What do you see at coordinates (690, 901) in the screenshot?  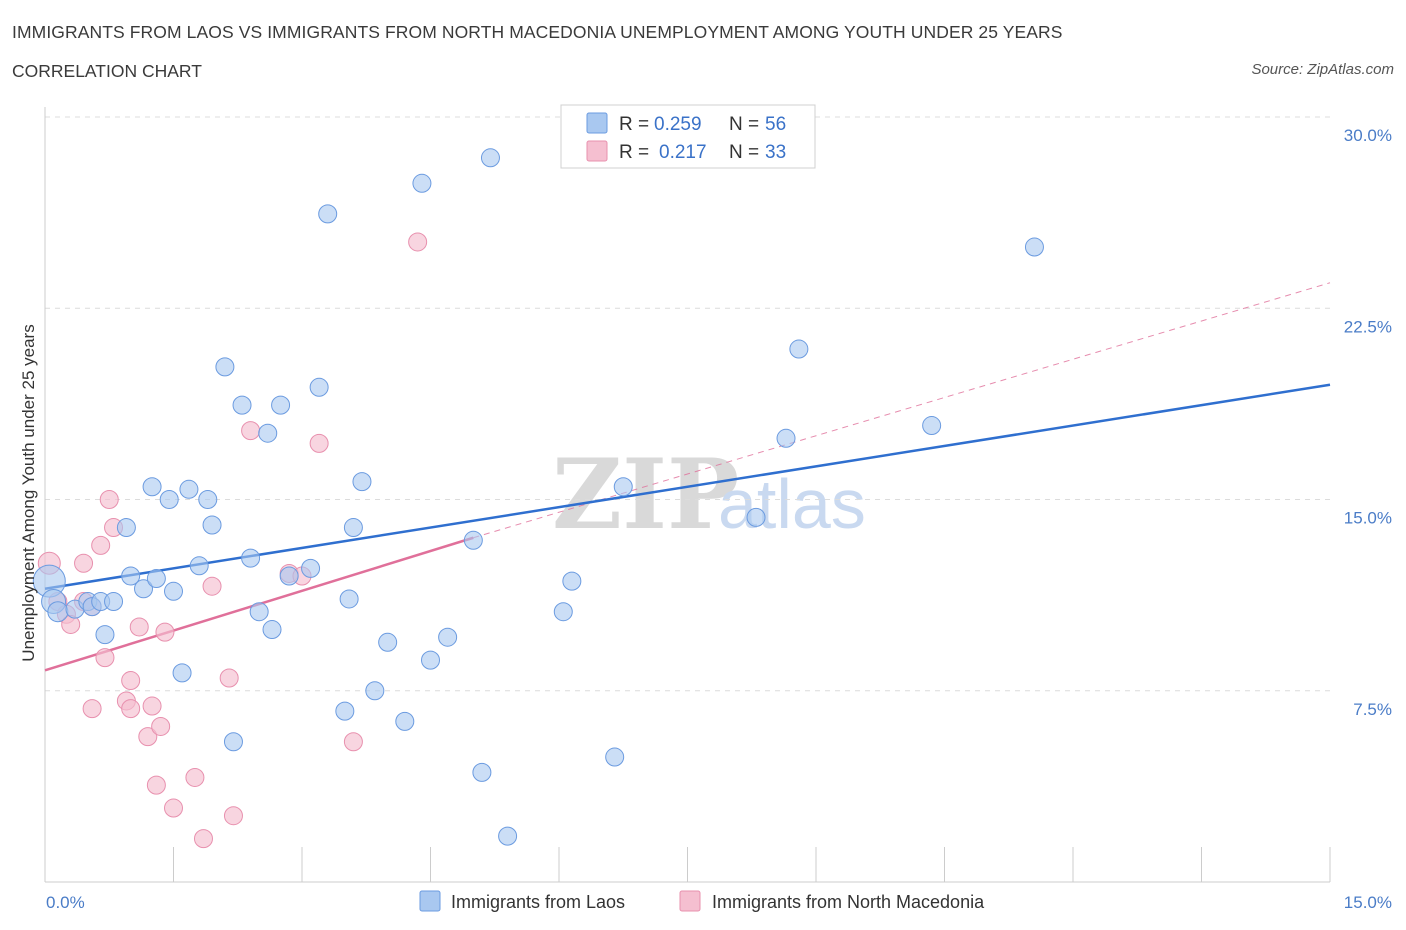 I see `bottom-legend-nm-swatch` at bounding box center [690, 901].